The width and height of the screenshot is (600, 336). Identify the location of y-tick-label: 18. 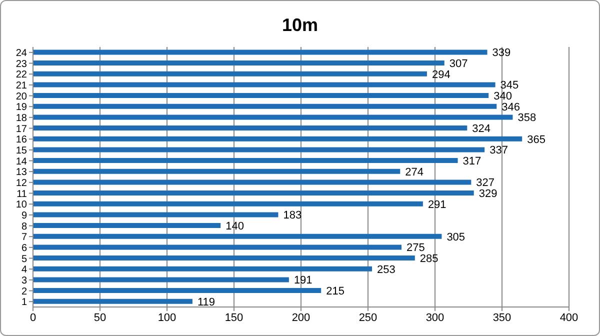
(22, 118).